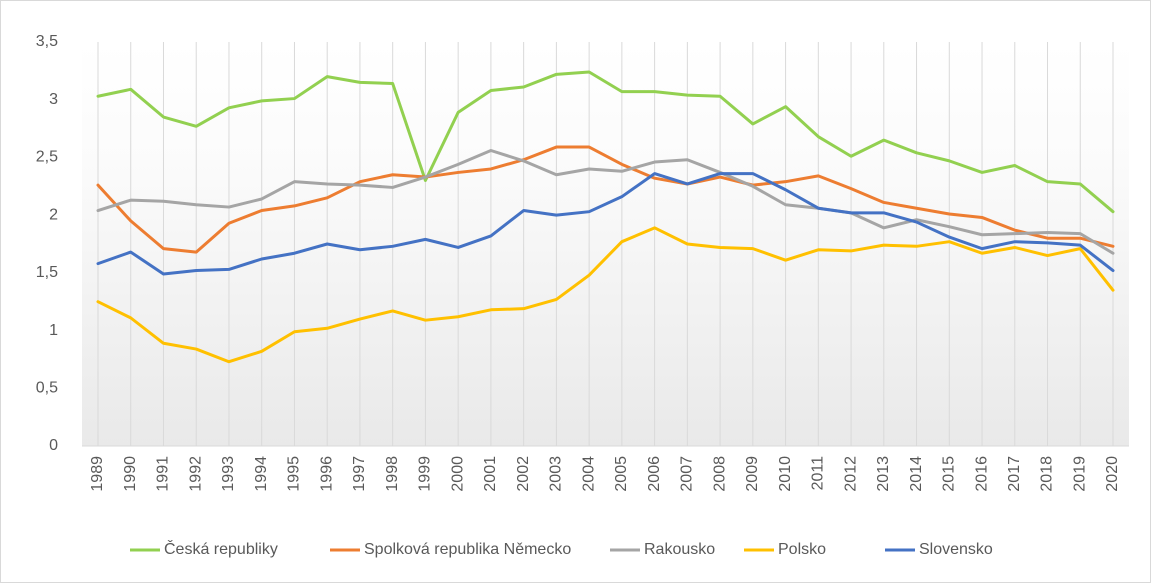 Image resolution: width=1151 pixels, height=588 pixels. What do you see at coordinates (53, 330) in the screenshot?
I see `y-tick-label: 1` at bounding box center [53, 330].